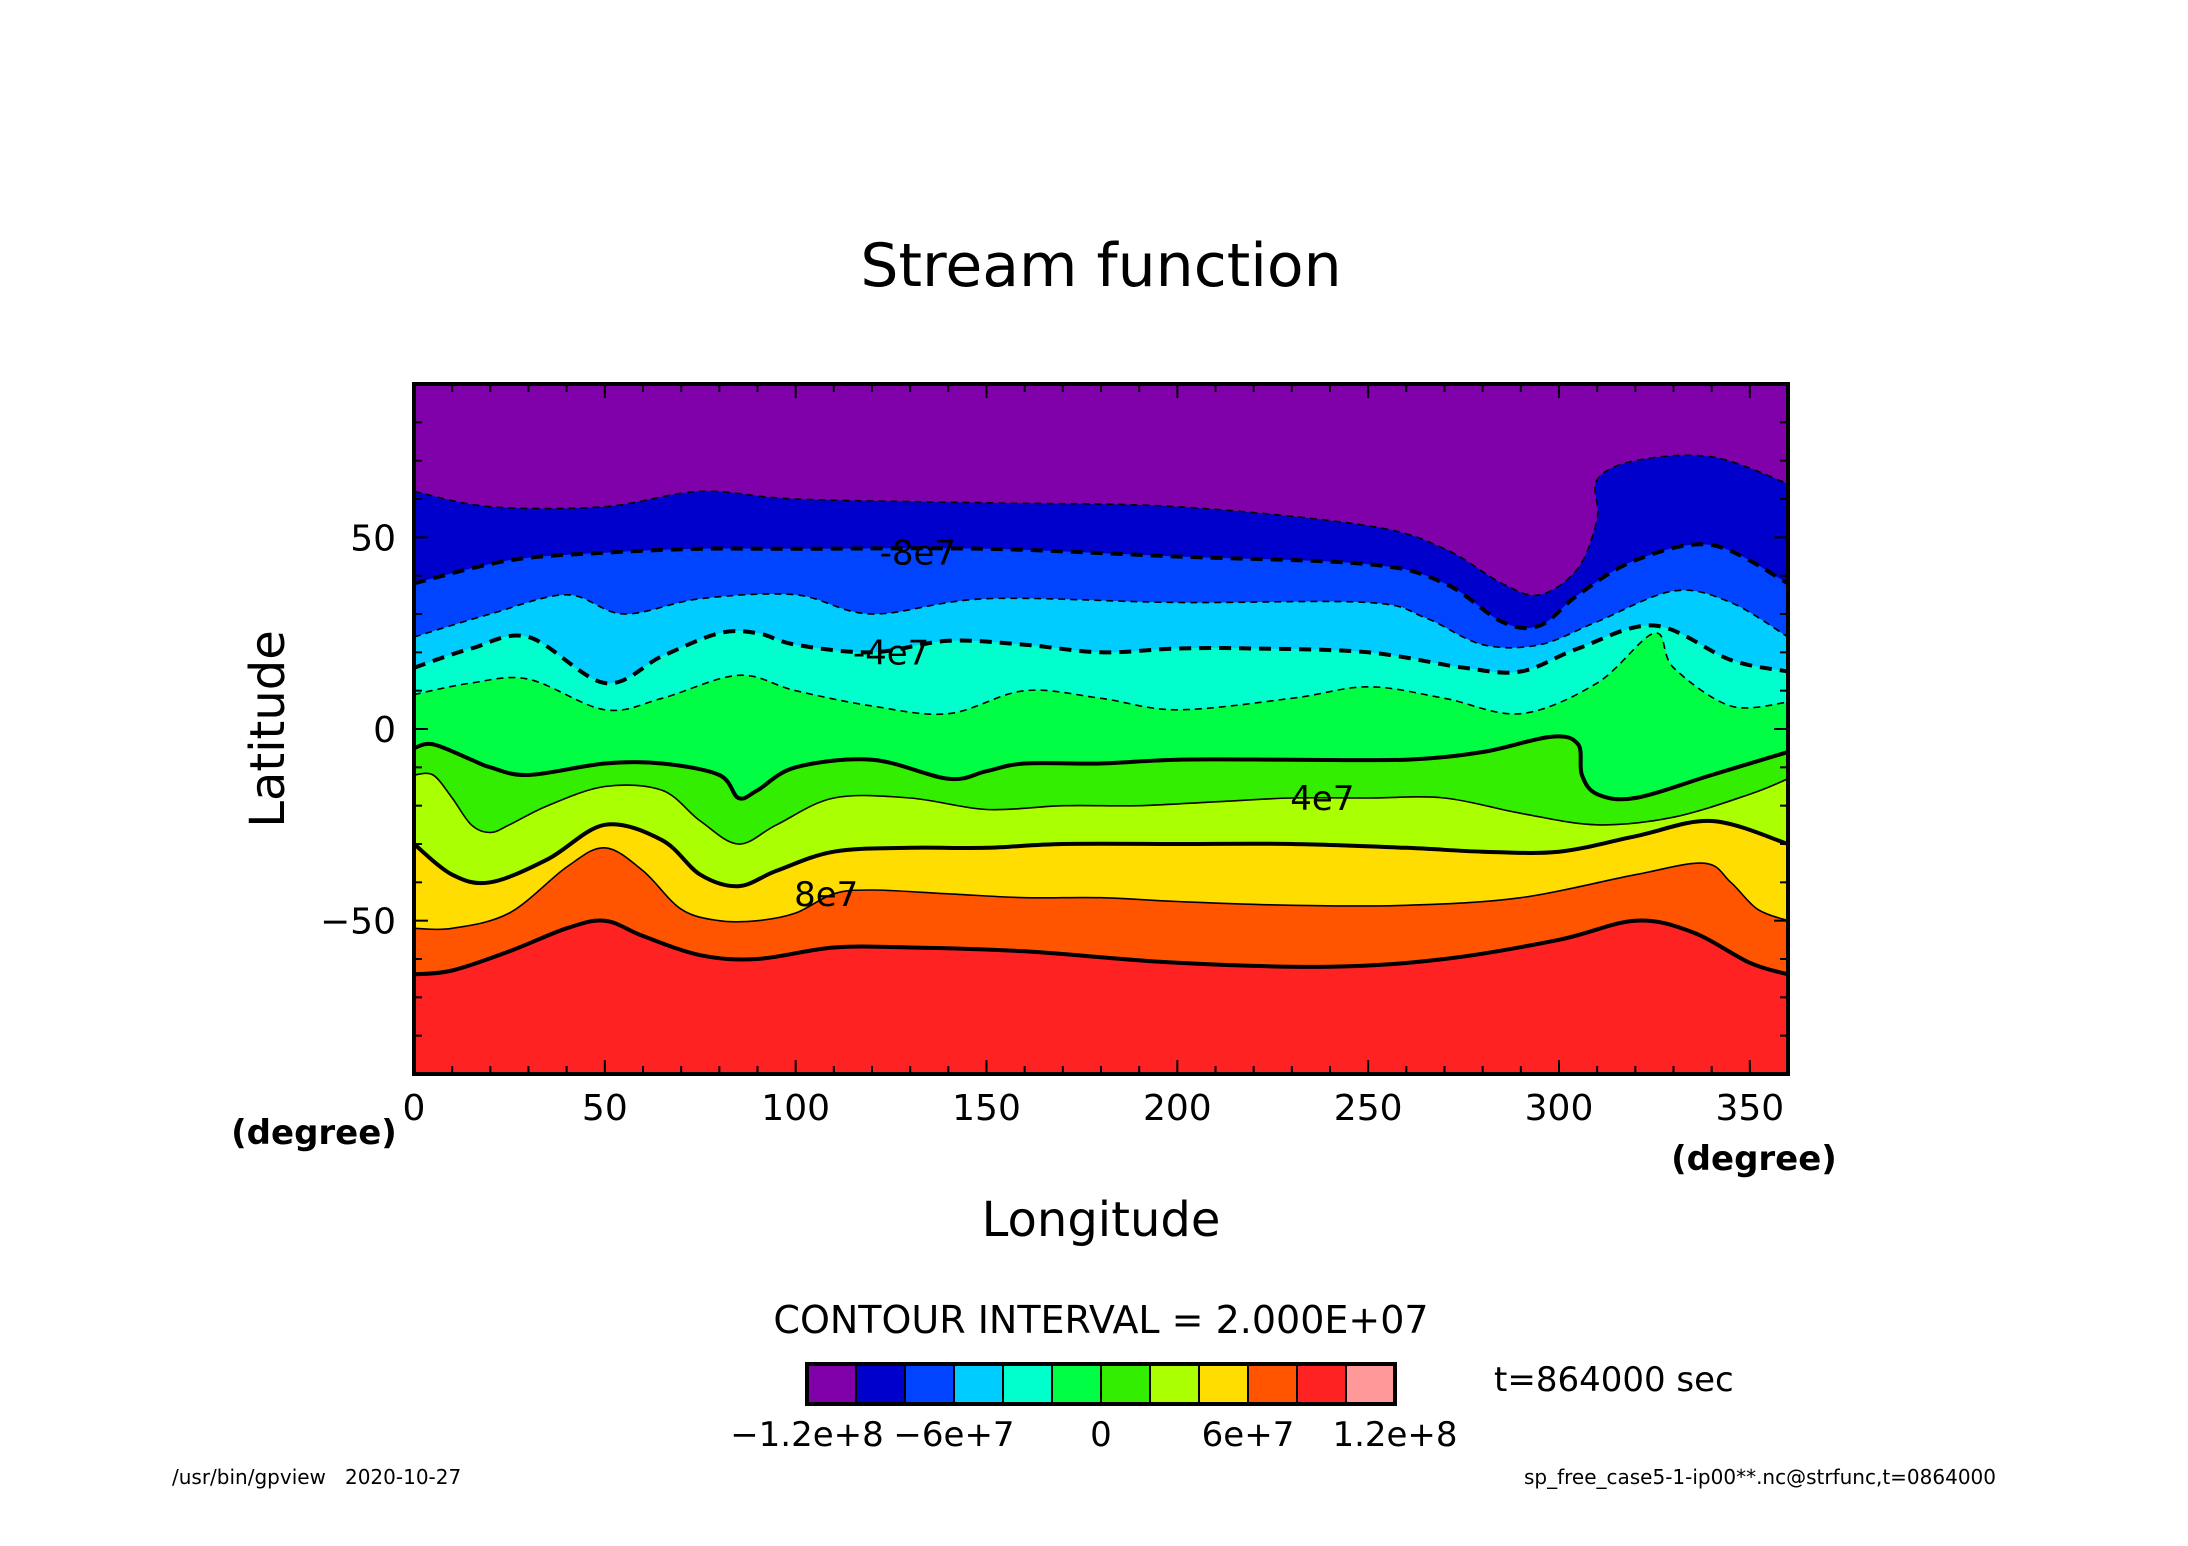 Image resolution: width=2188 pixels, height=1546 pixels. What do you see at coordinates (414, 1108) in the screenshot?
I see `x-tick-label-0: 0` at bounding box center [414, 1108].